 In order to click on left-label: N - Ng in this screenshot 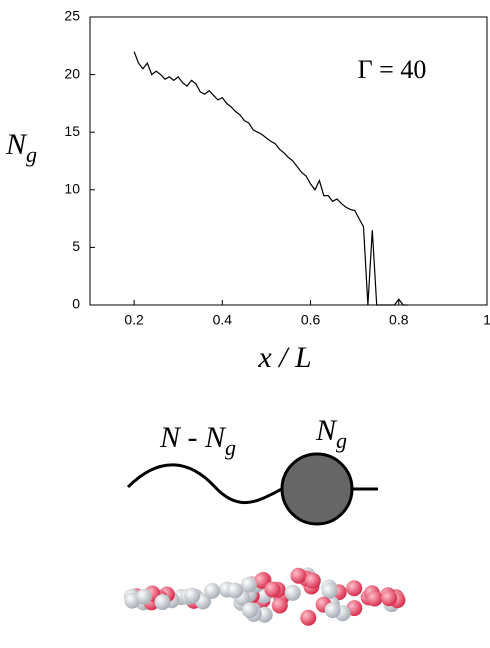, I will do `click(197, 440)`.